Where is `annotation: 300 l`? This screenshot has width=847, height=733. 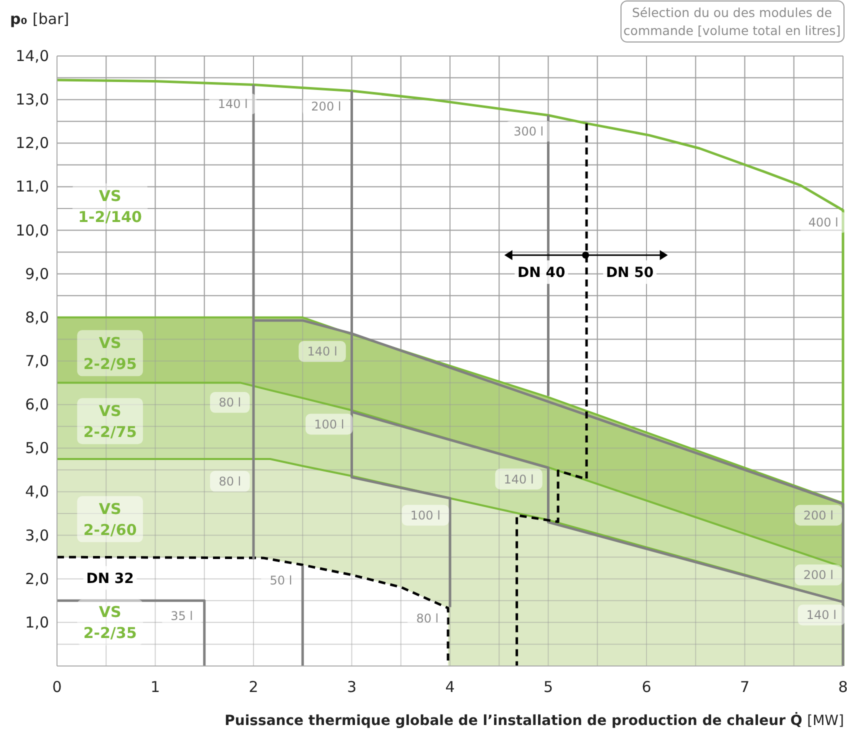 annotation: 300 l is located at coordinates (529, 131).